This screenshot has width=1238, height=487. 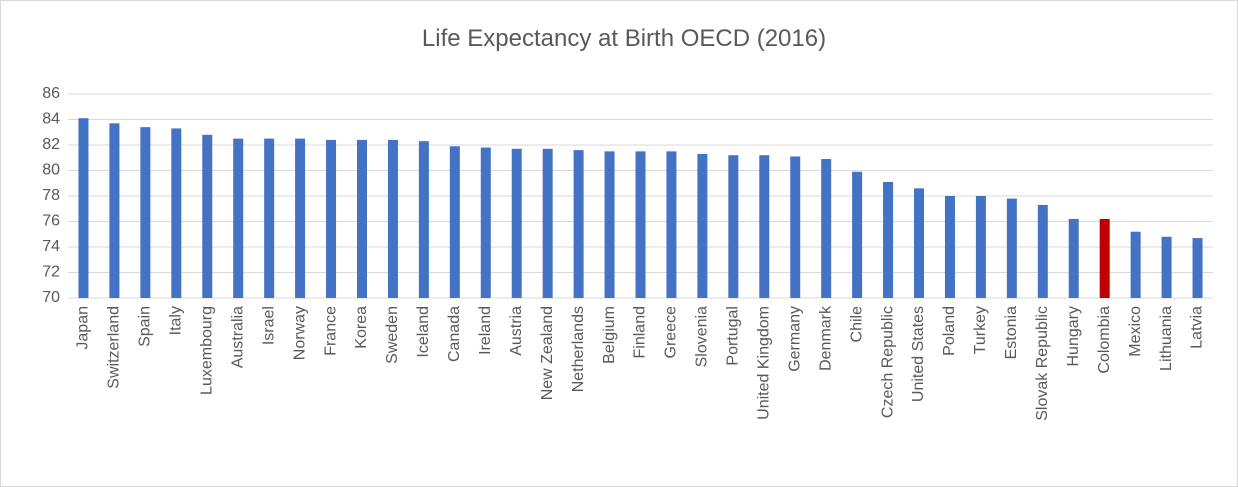 I want to click on x-tick-label: Turkey, so click(x=980, y=330).